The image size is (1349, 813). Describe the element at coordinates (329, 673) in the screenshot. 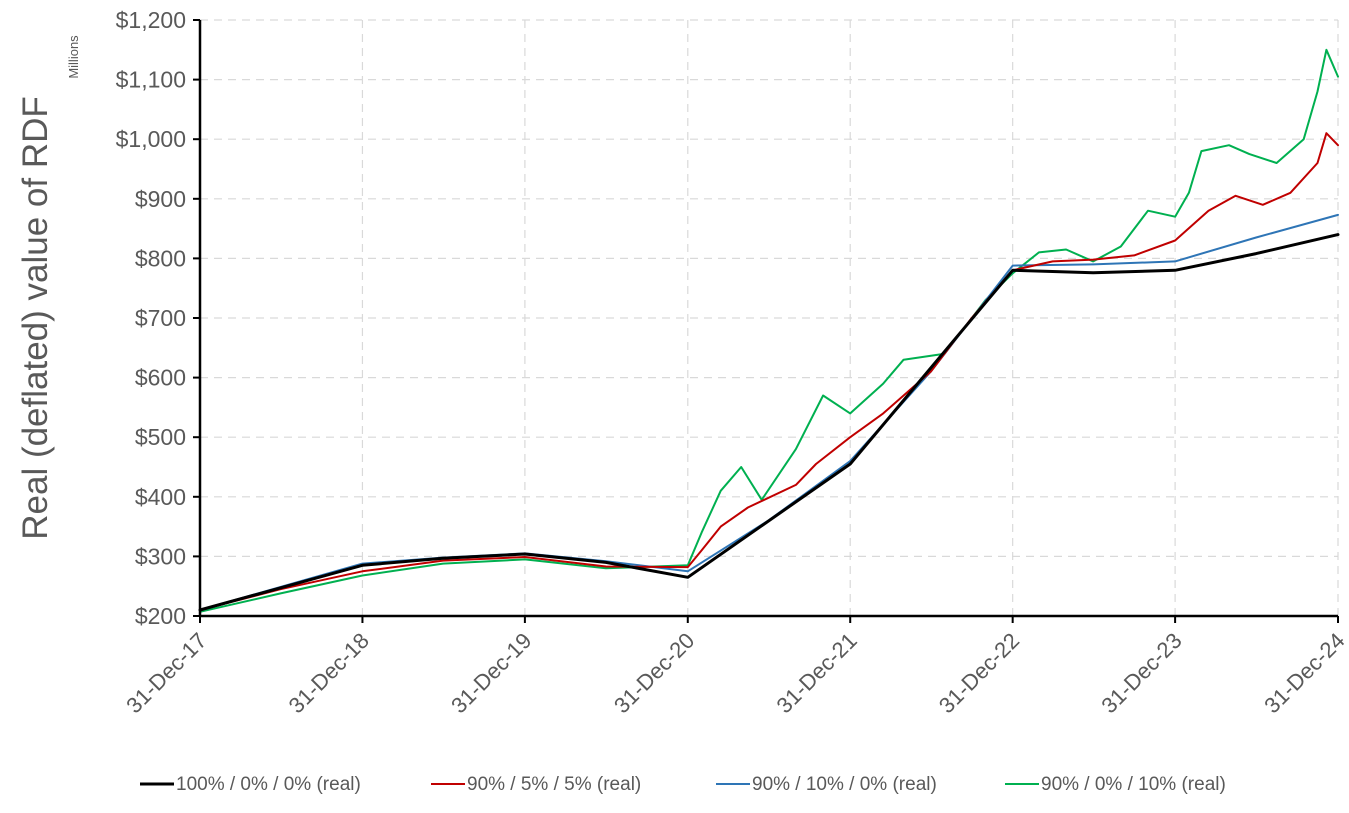

I see `x-tick-label: 31-Dec-18` at that location.